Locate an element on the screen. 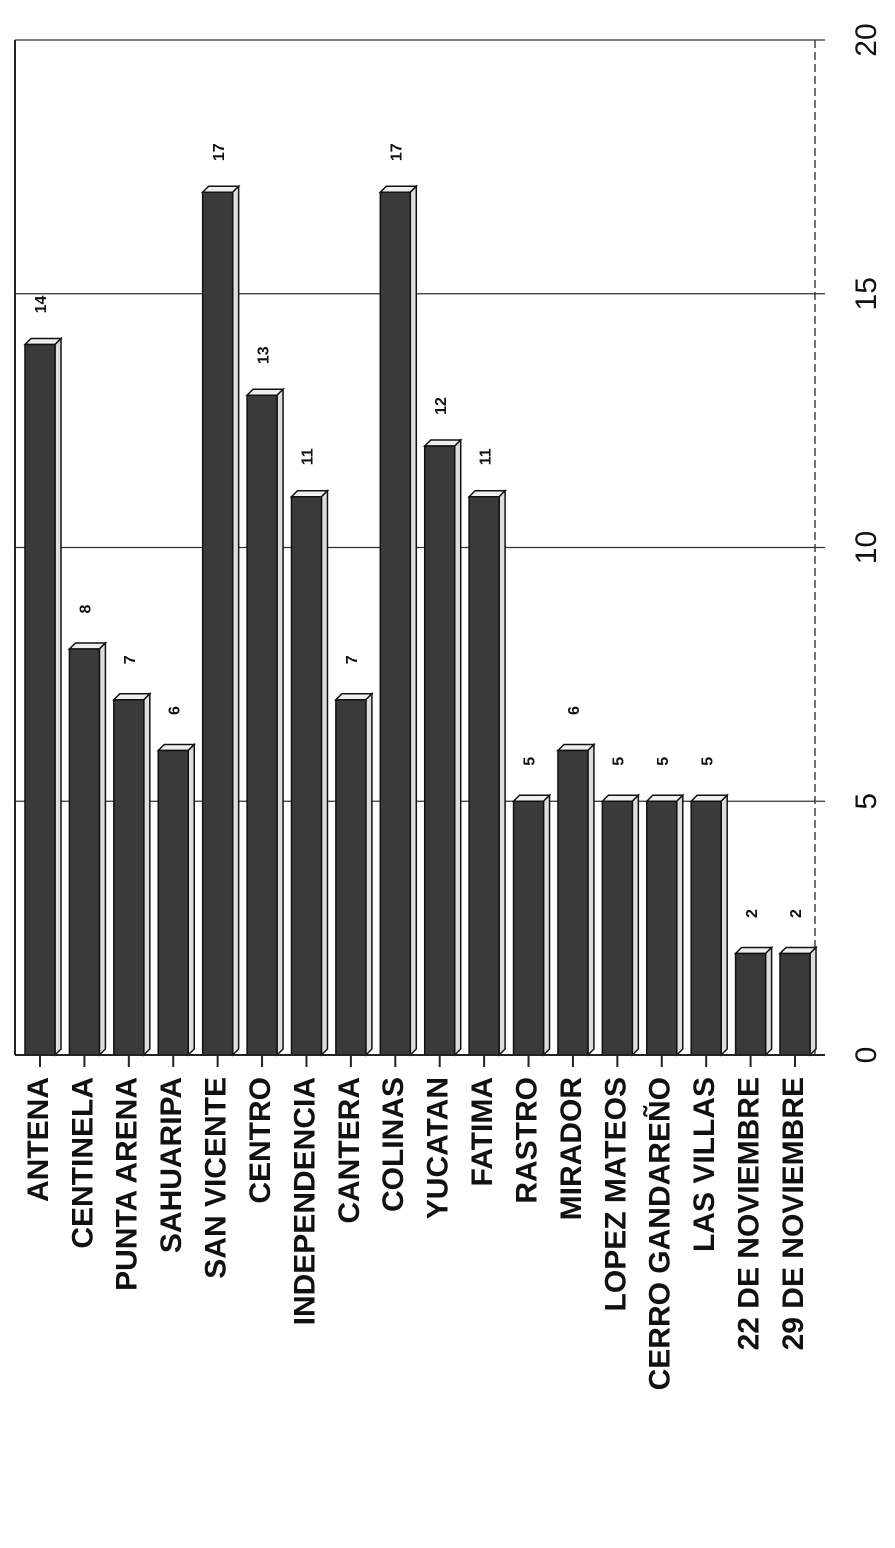 This screenshot has width=895, height=1548. value-label: 8 is located at coordinates (86, 608).